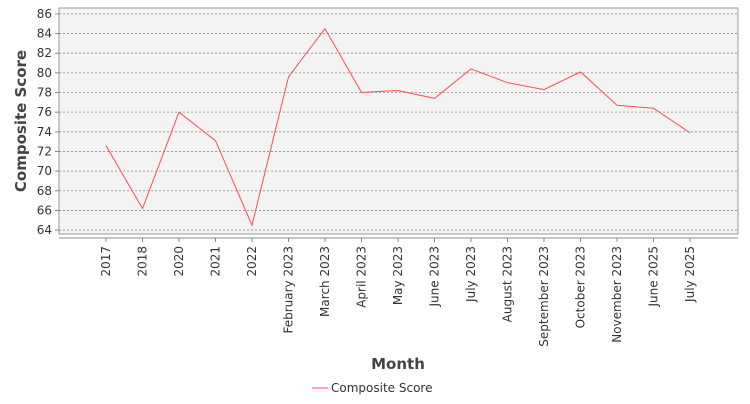 This screenshot has width=750, height=404. I want to click on y-tick-label: 66, so click(44, 210).